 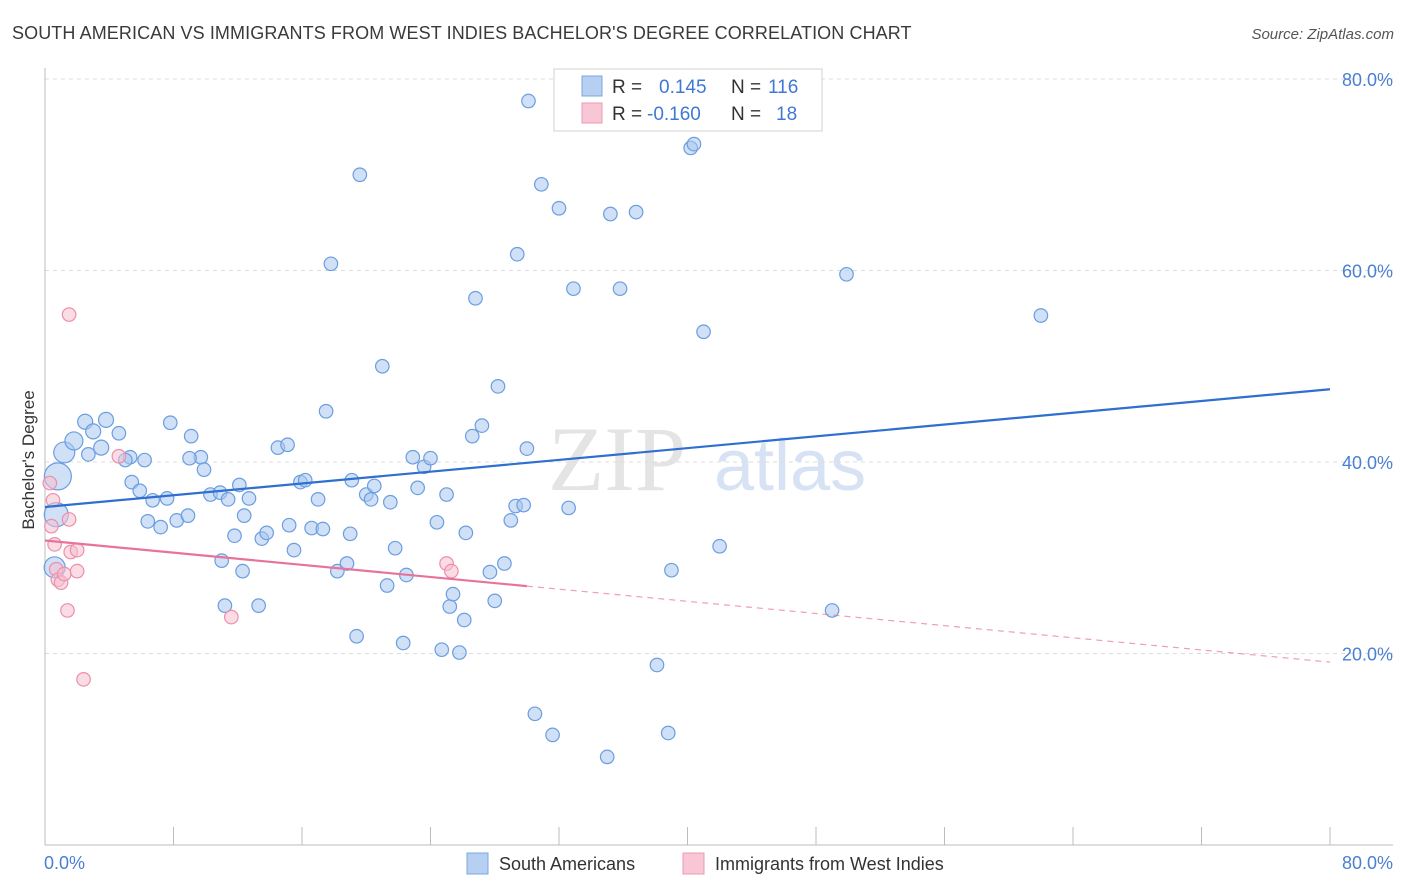 What do you see at coordinates (783, 87) in the screenshot?
I see `legend-n-value-blue: 116` at bounding box center [783, 87].